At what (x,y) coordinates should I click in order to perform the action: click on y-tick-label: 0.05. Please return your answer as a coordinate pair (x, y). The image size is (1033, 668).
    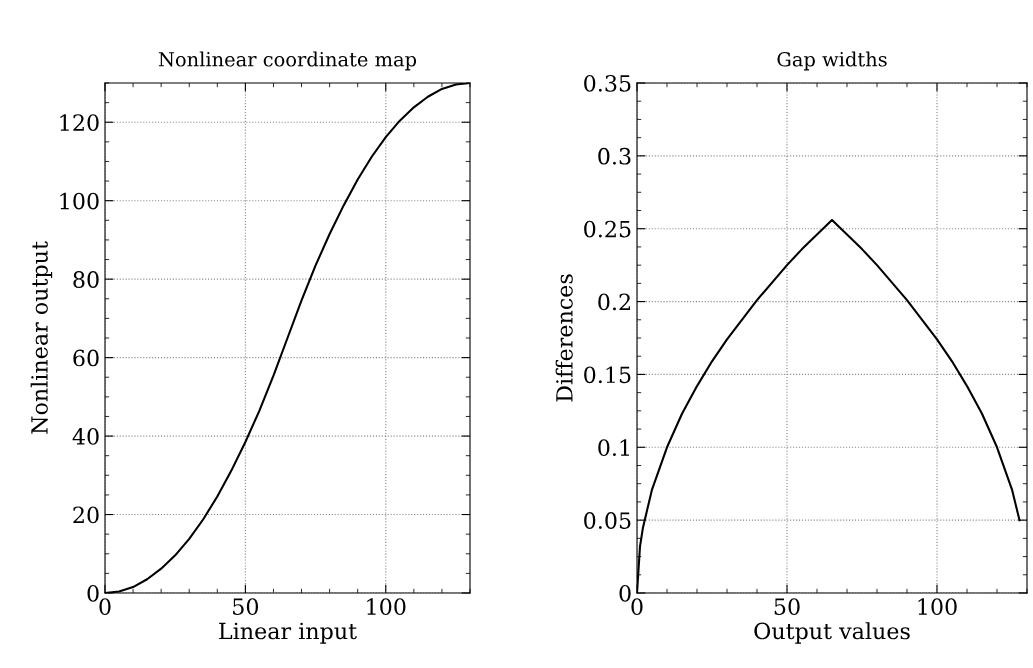
    Looking at the image, I should click on (607, 520).